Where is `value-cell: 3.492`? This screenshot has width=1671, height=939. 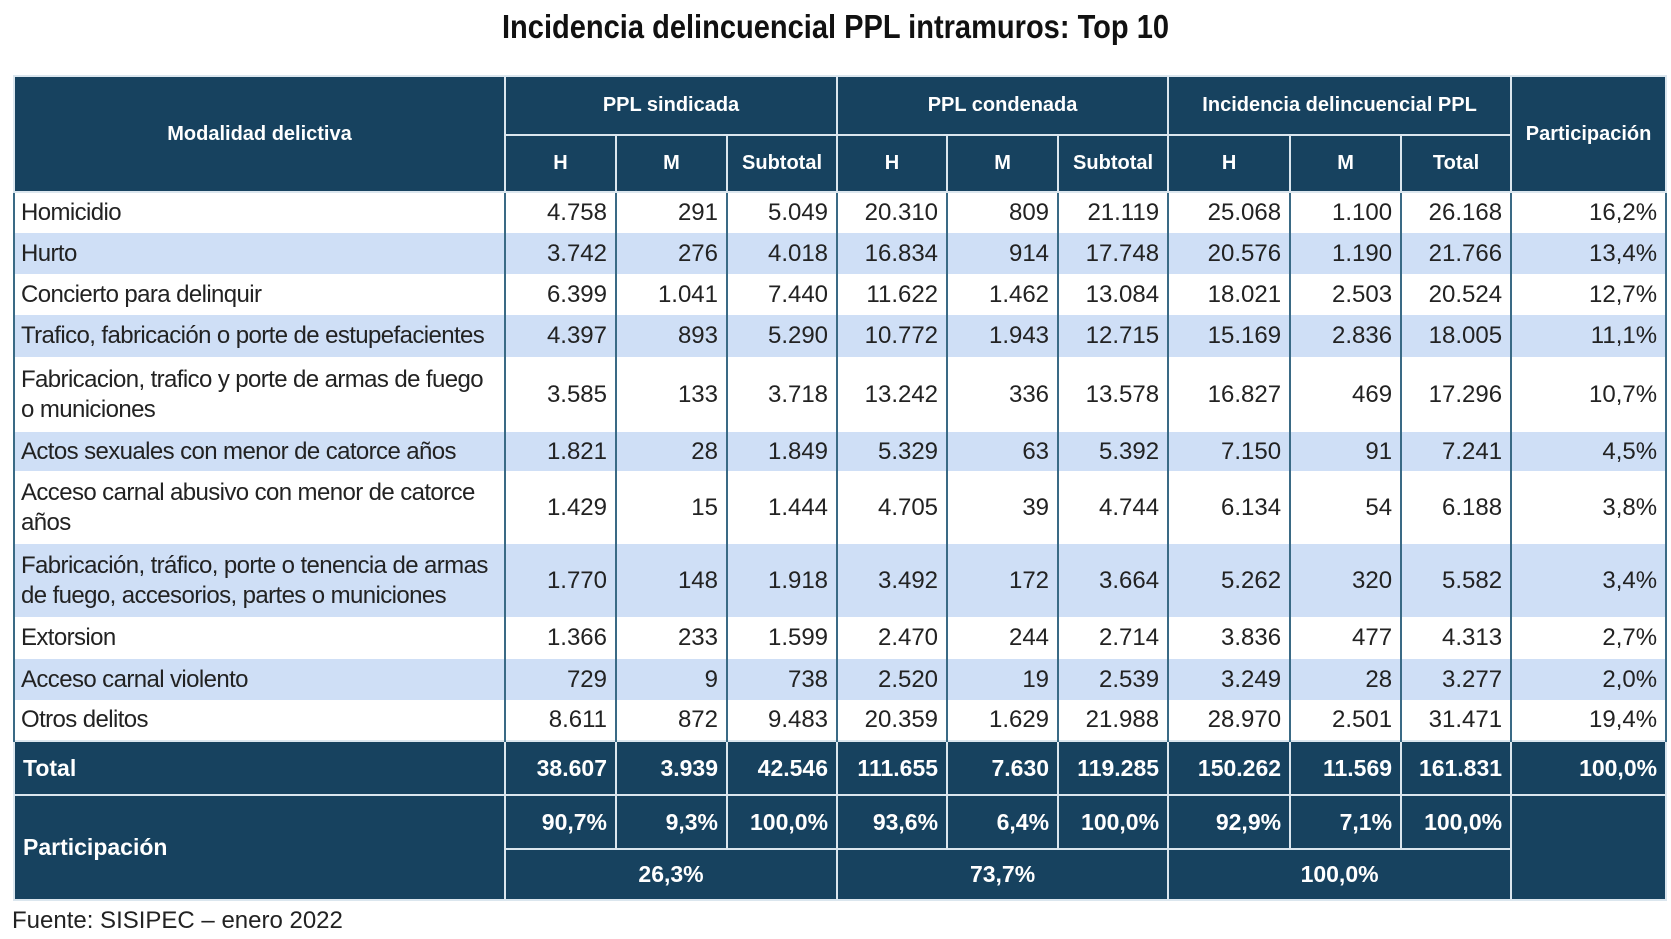
value-cell: 3.492 is located at coordinates (892, 580).